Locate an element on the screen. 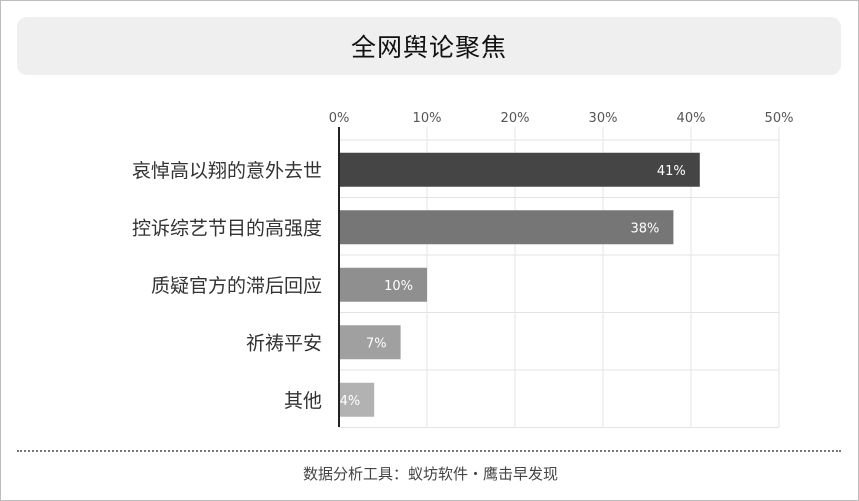 The width and height of the screenshot is (859, 501). x-tick-label: 30% is located at coordinates (603, 118).